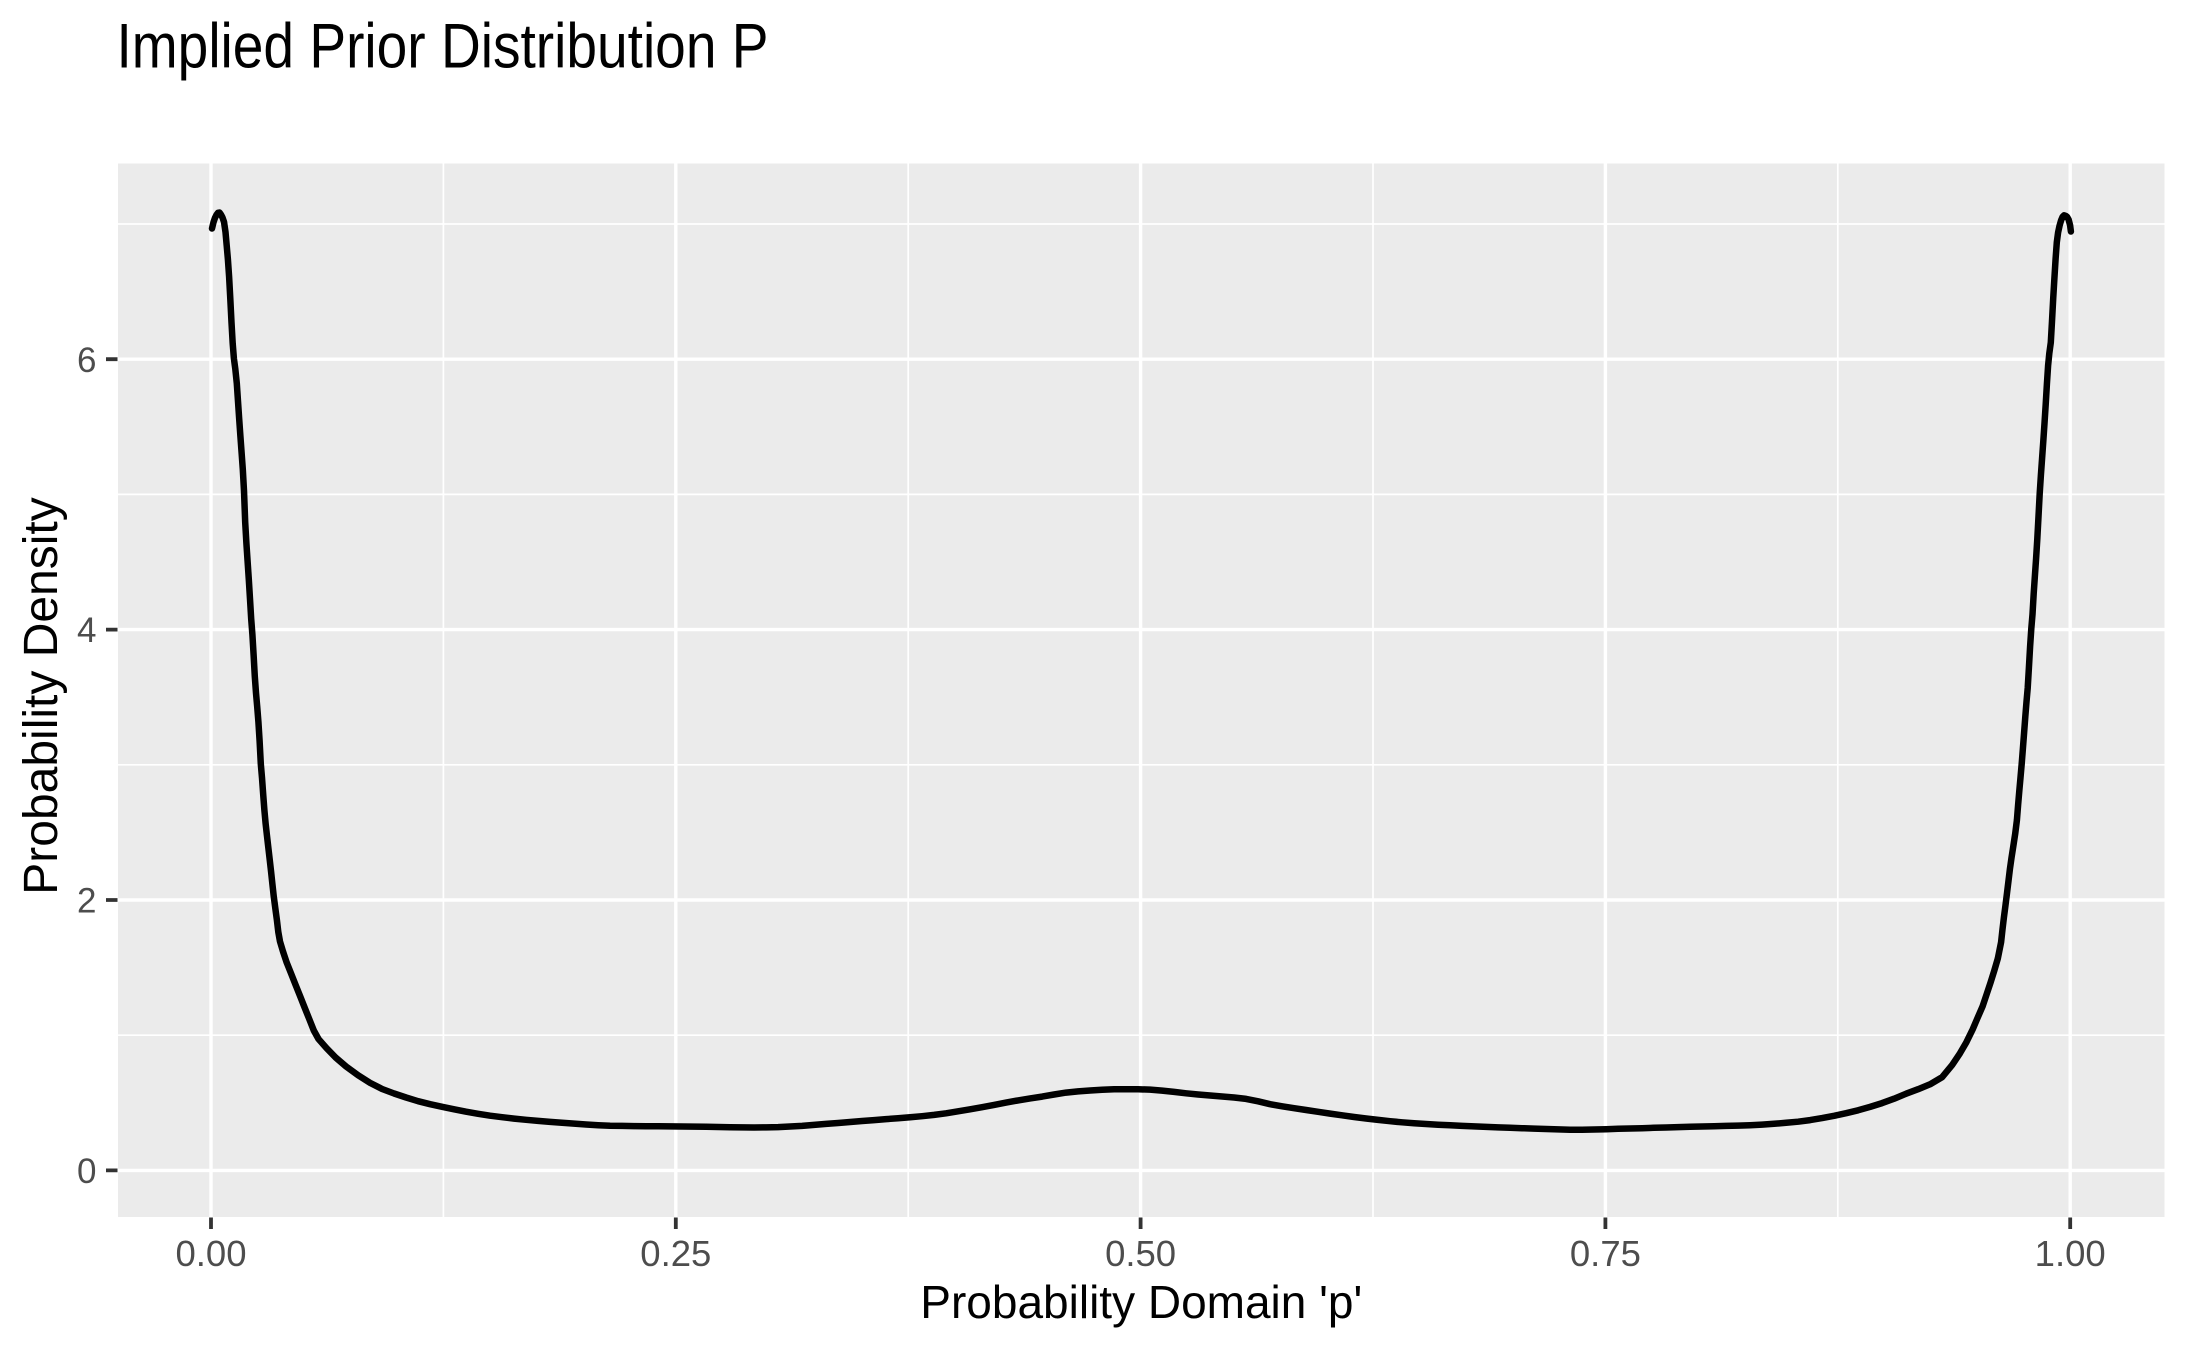 The width and height of the screenshot is (2187, 1350). Describe the element at coordinates (443, 47) in the screenshot. I see `svg-text: Implied Prior Distribution P` at that location.